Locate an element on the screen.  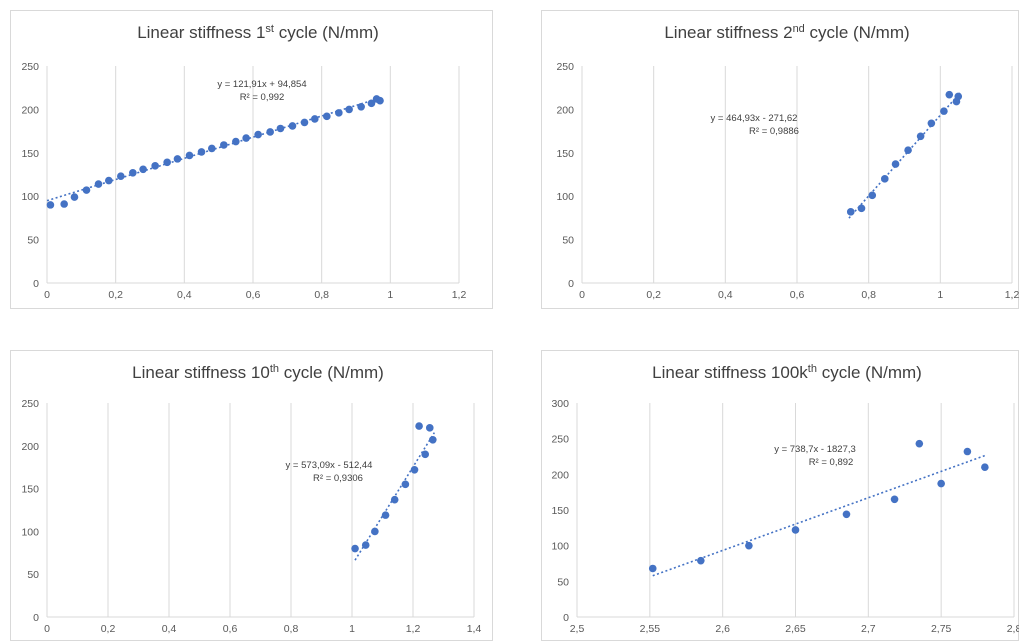
y-tick-label: 300 is located at coordinates (560, 404).